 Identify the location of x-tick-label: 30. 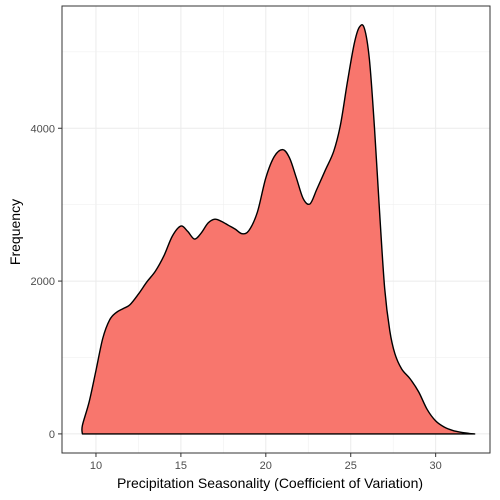
(436, 466).